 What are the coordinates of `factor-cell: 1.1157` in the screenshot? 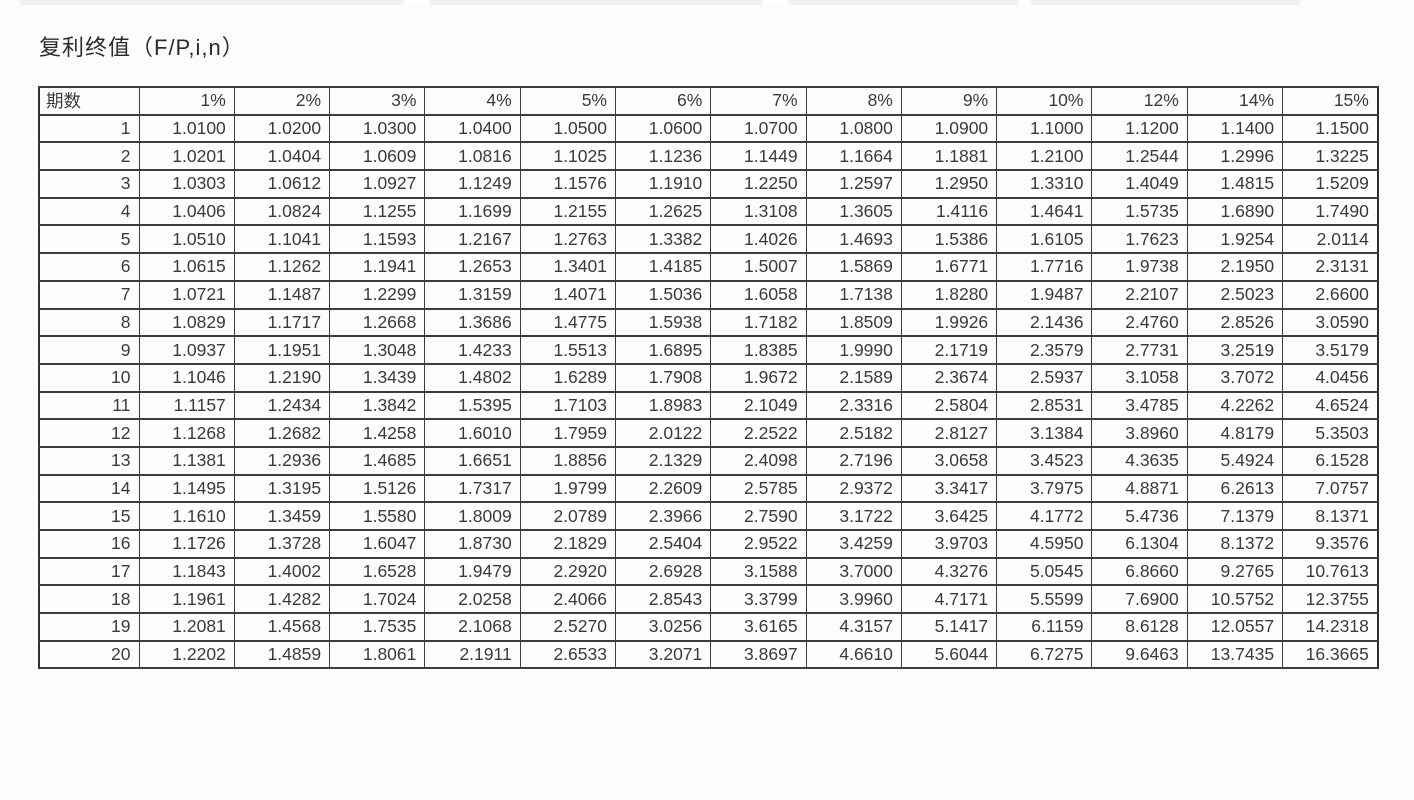 It's located at (186, 405).